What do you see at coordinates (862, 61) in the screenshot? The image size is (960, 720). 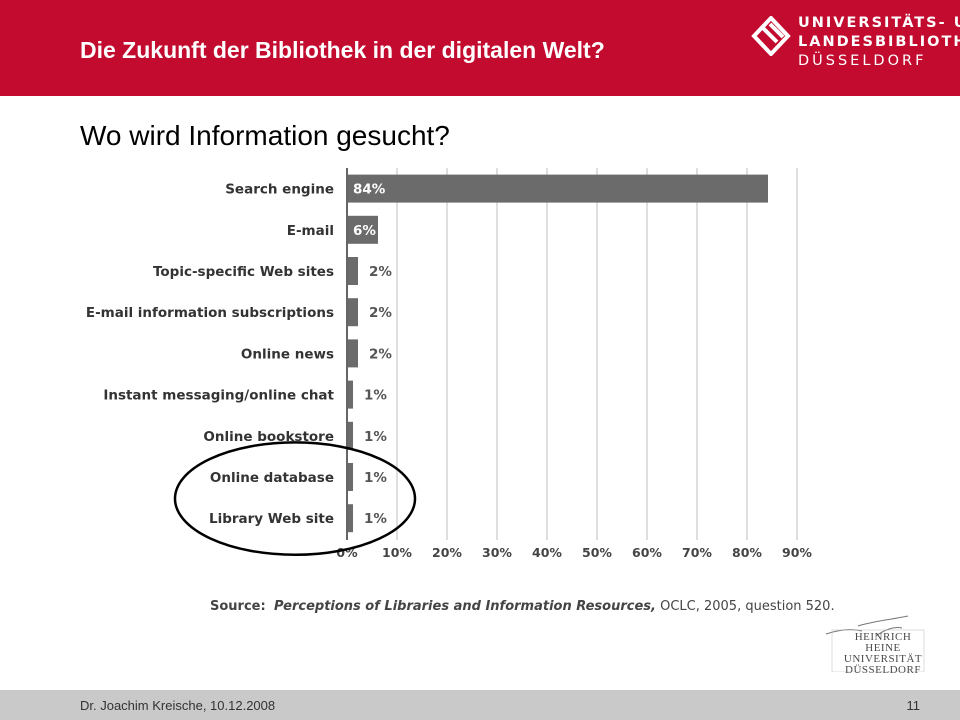 I see `ulb-logo-line3: DÜSSELDORF` at bounding box center [862, 61].